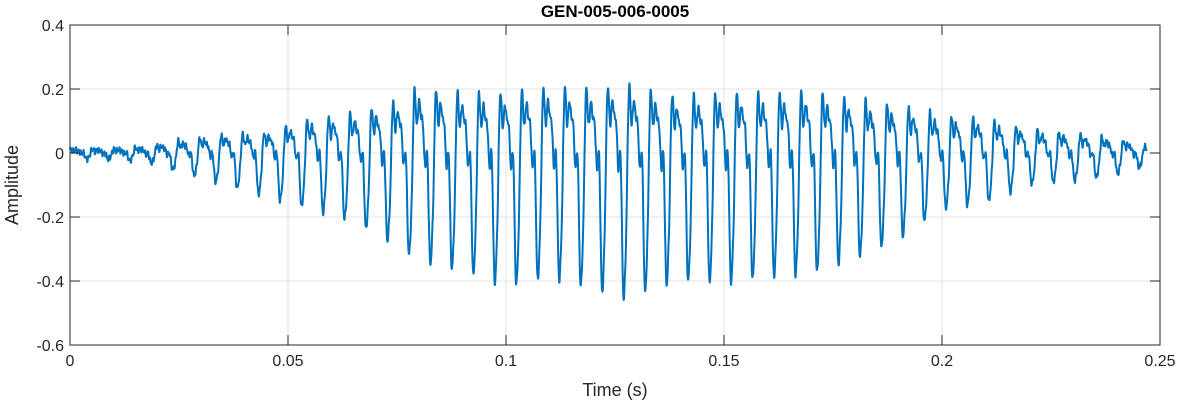 This screenshot has height=404, width=1182. What do you see at coordinates (942, 361) in the screenshot?
I see `x-tick-label: 0.2` at bounding box center [942, 361].